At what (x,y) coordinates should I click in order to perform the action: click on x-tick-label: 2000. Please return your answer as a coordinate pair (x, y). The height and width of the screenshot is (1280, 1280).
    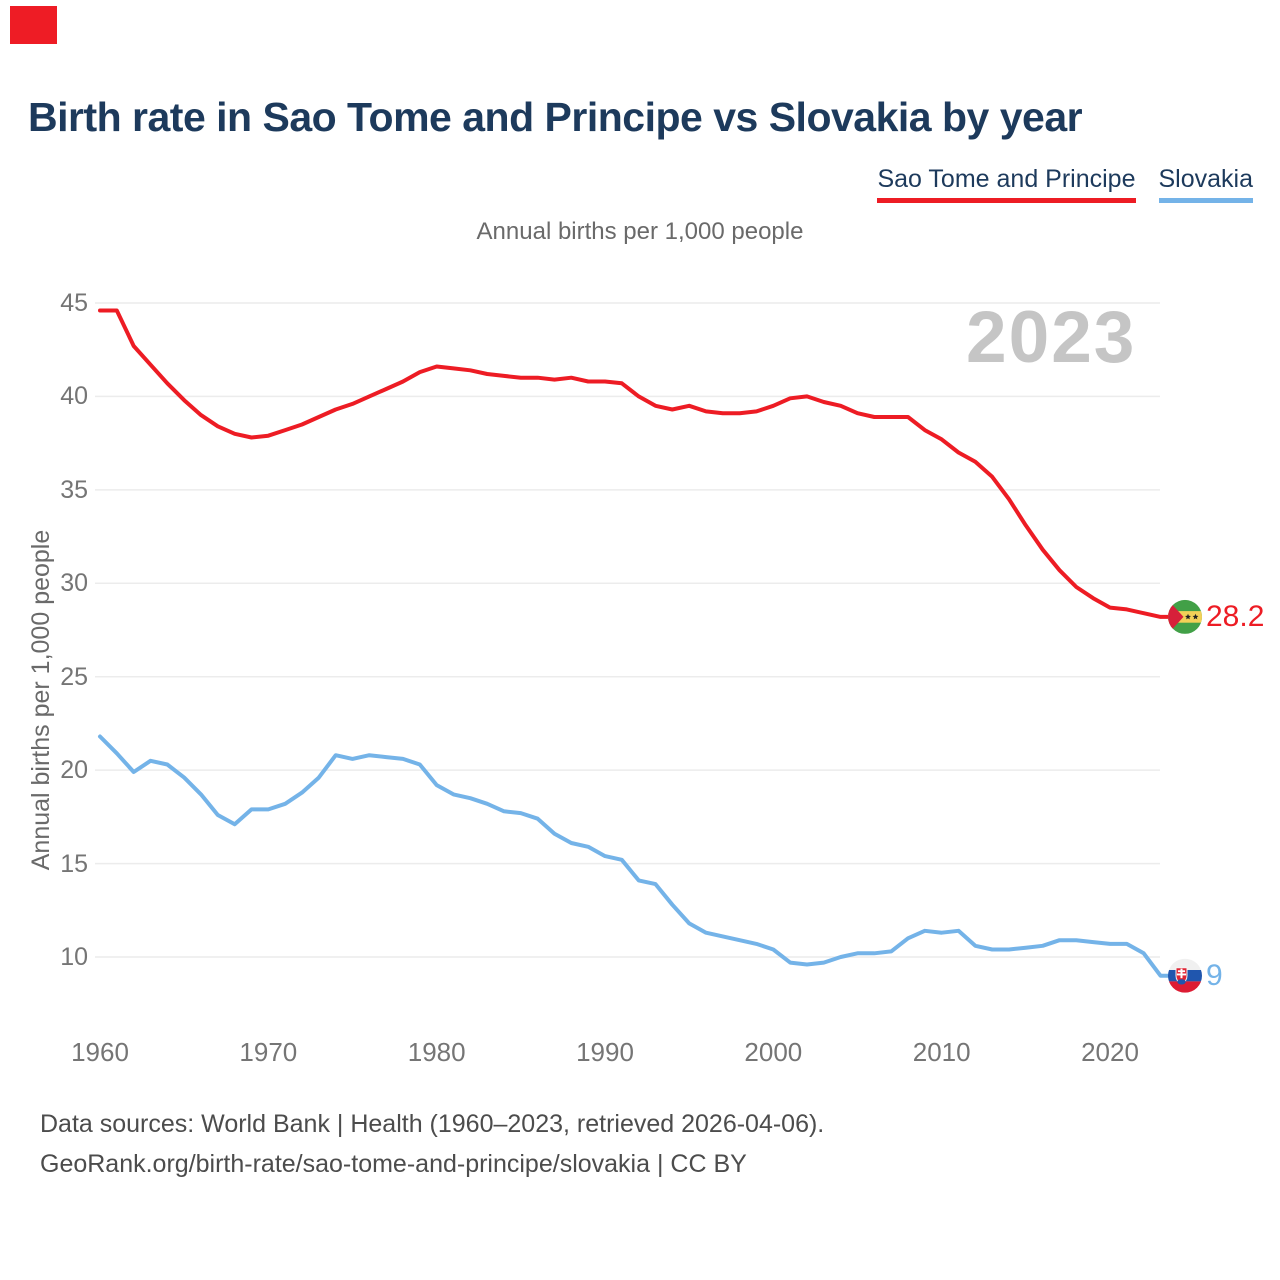
    Looking at the image, I should click on (773, 1052).